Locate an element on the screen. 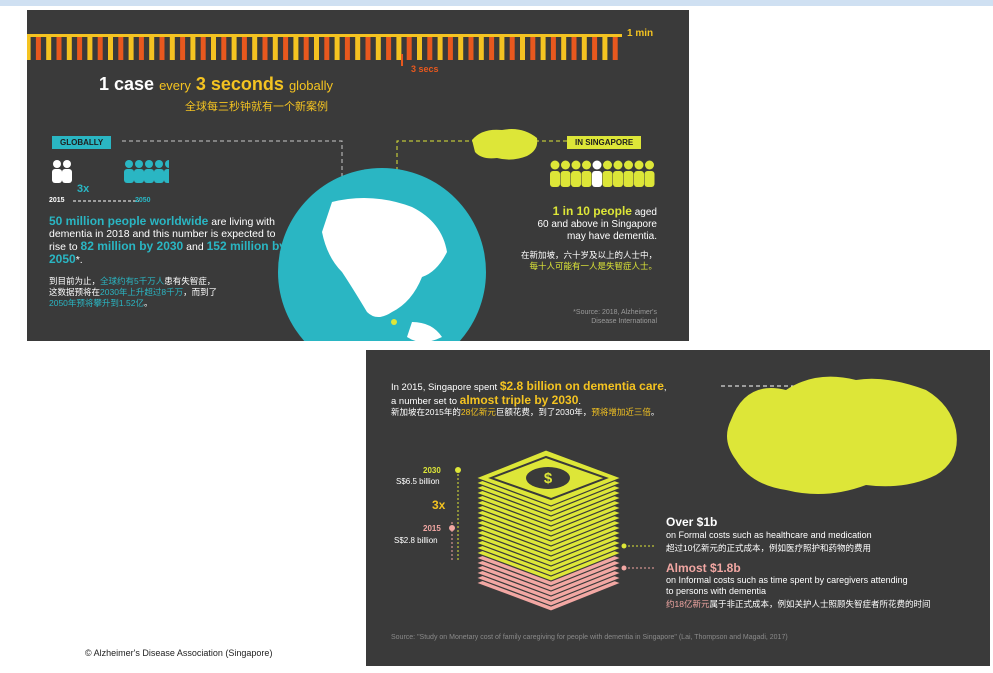 This screenshot has width=993, height=673. headline-every: every is located at coordinates (175, 85).